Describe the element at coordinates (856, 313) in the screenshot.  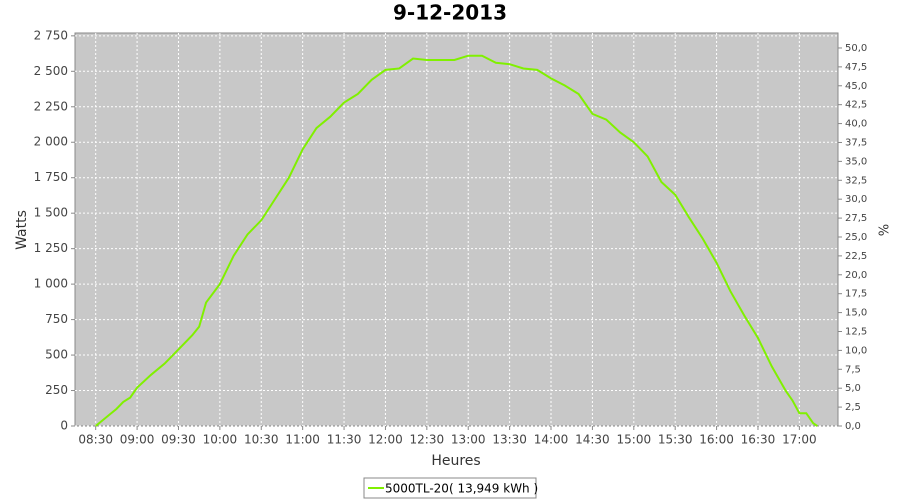
I see `y2-tick-label: 15,0` at that location.